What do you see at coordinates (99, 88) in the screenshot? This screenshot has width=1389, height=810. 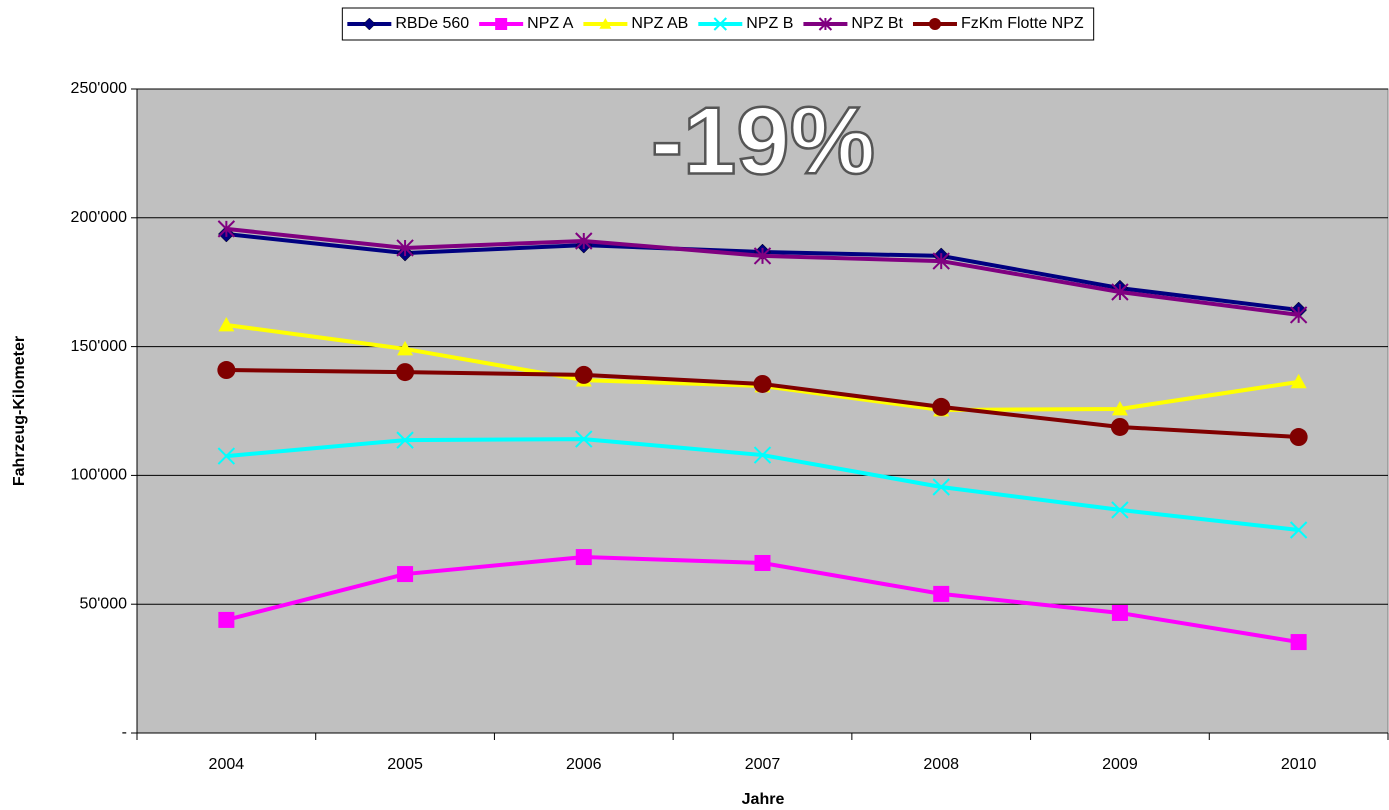 I see `y-tick-label: 250'000` at bounding box center [99, 88].